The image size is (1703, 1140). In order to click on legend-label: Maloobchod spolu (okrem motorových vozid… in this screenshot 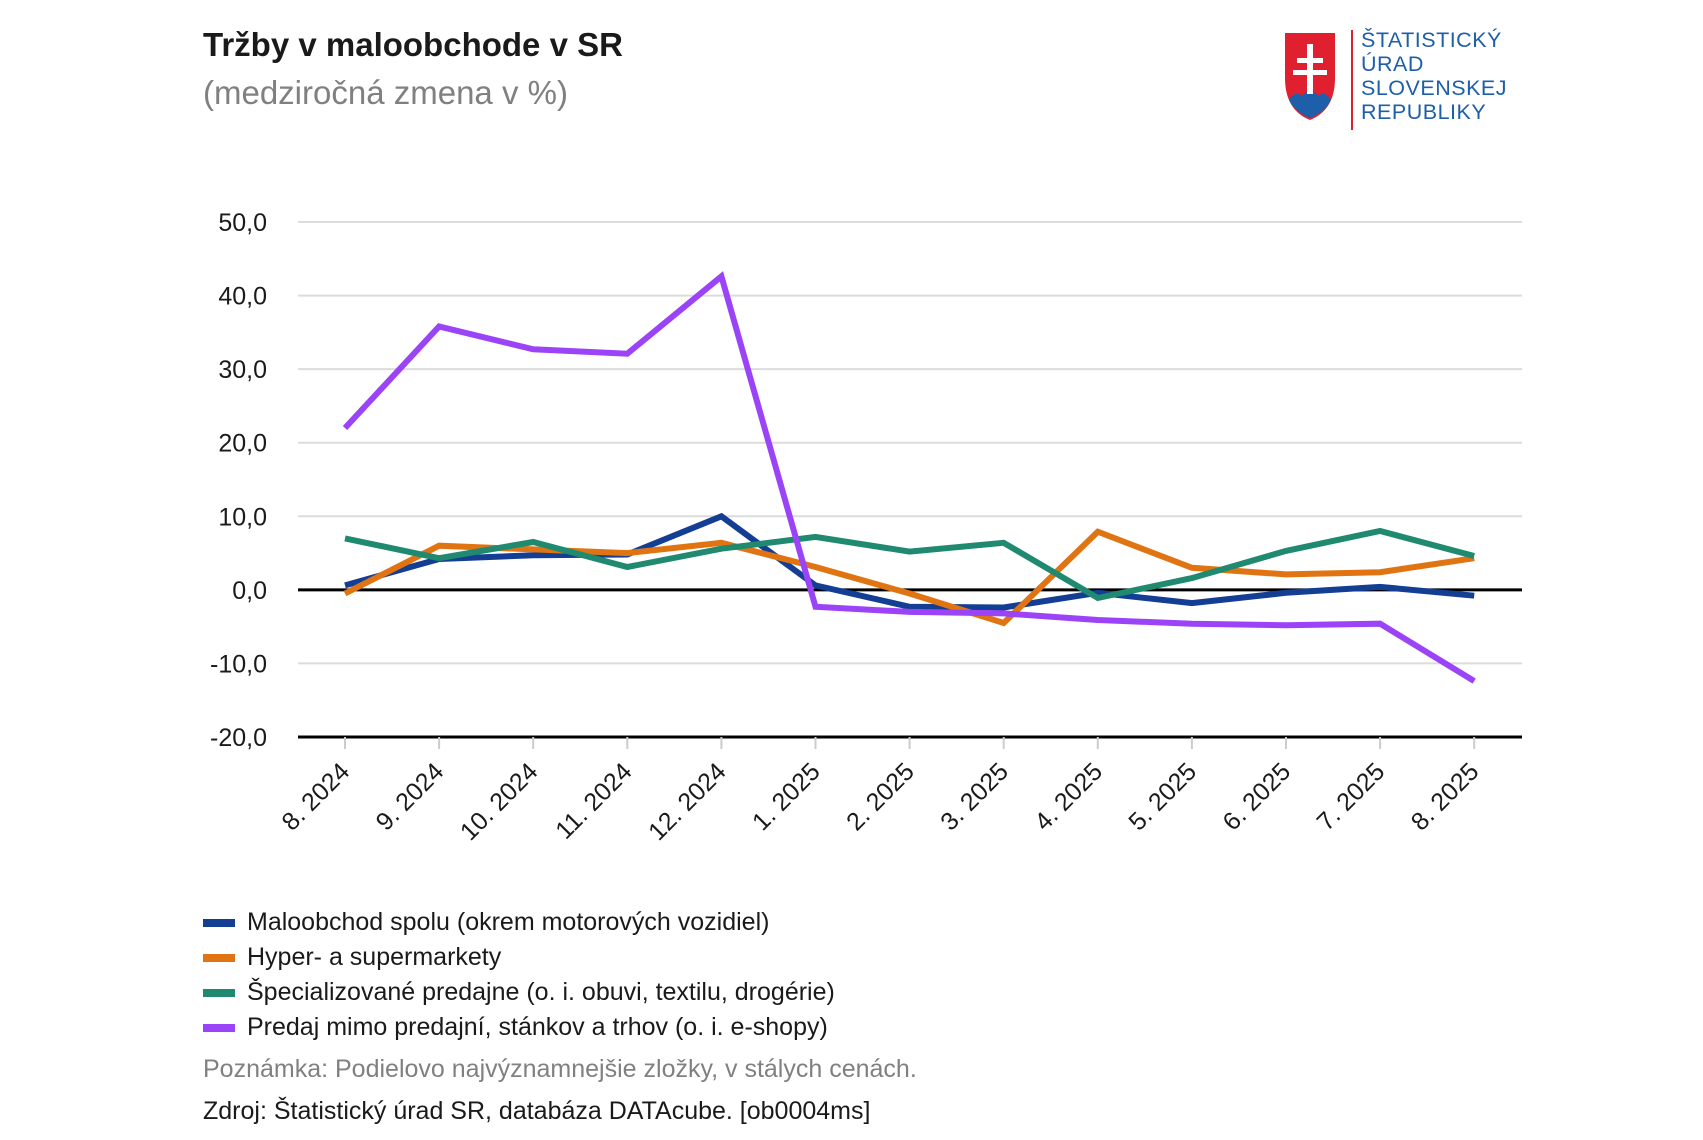, I will do `click(508, 922)`.